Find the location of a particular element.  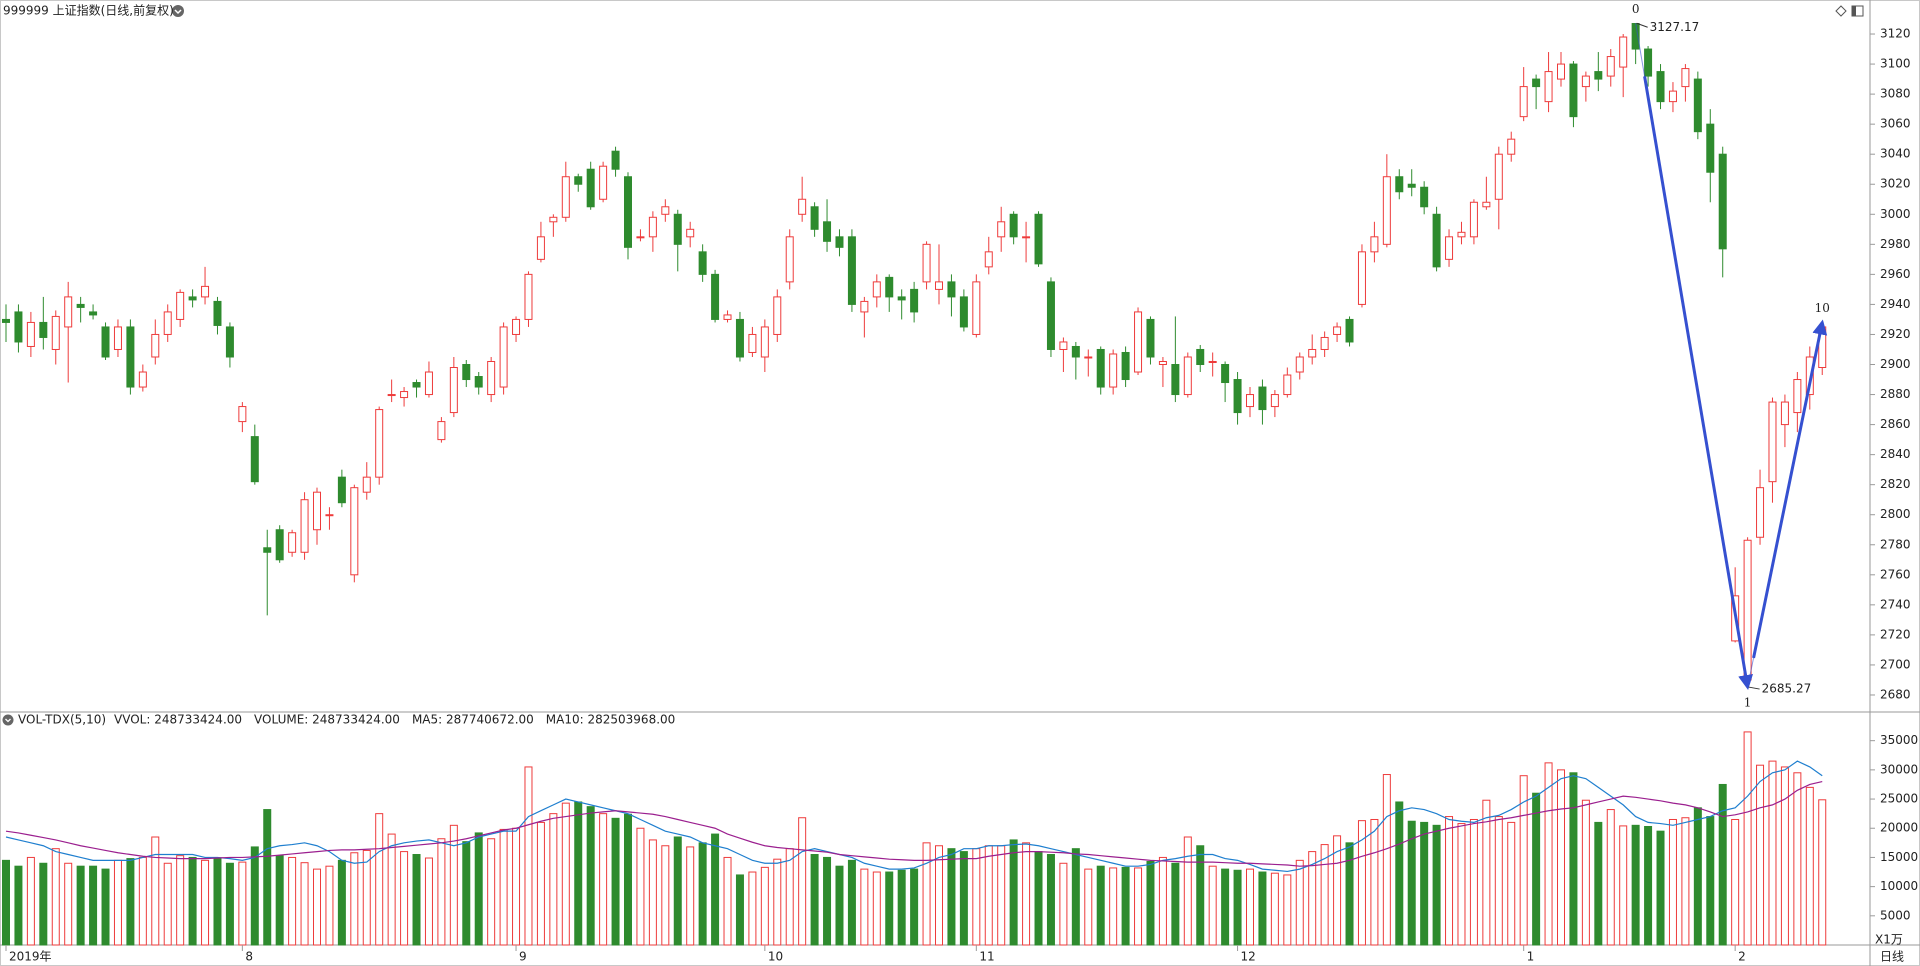

ma-line is located at coordinates (914, 816).